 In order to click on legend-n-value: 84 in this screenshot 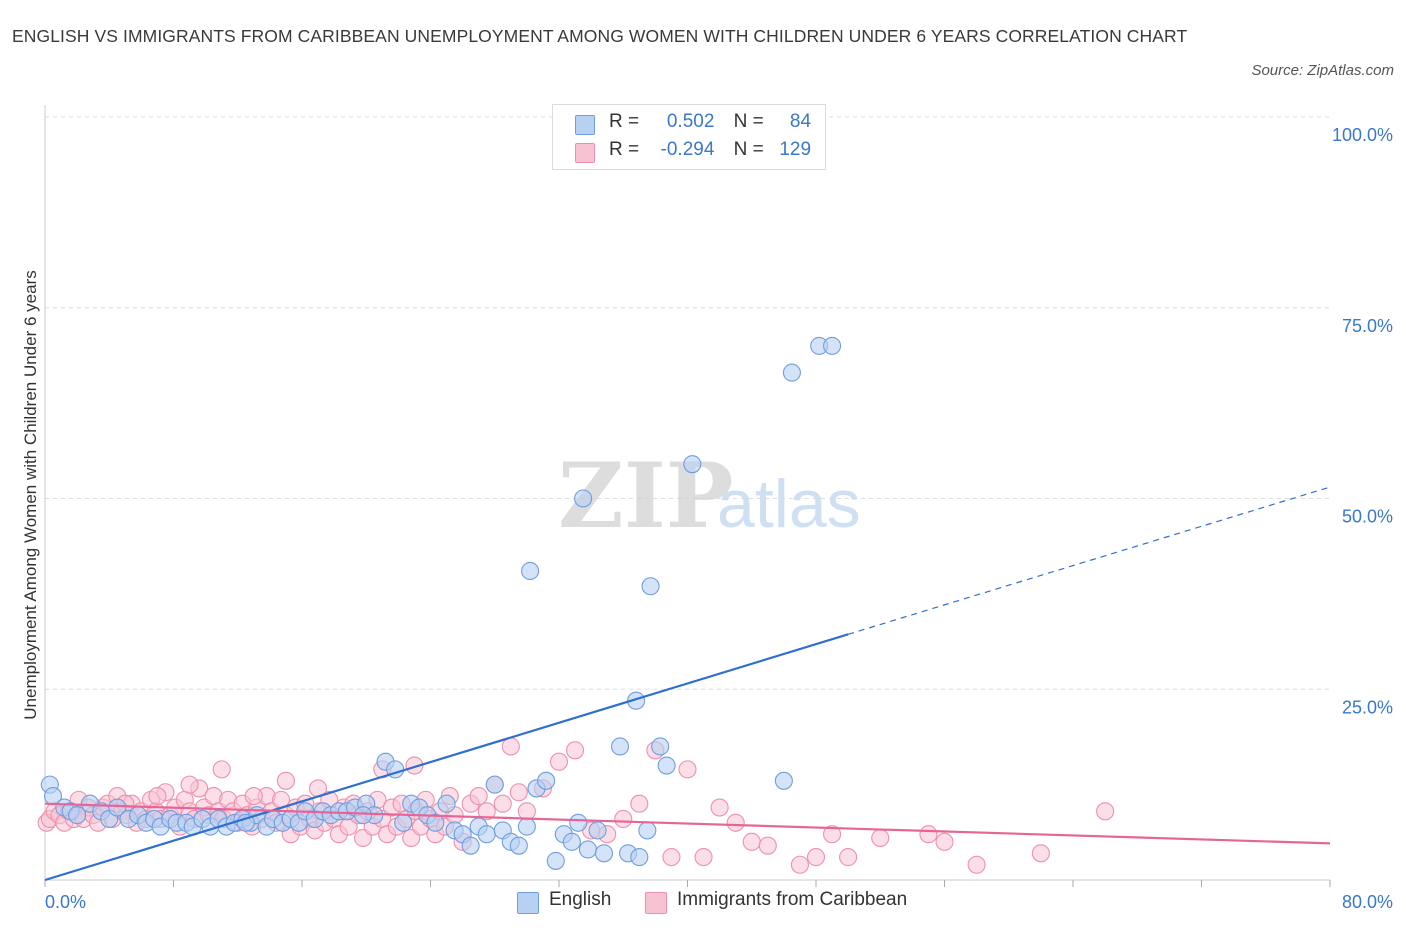, I will do `click(800, 121)`.